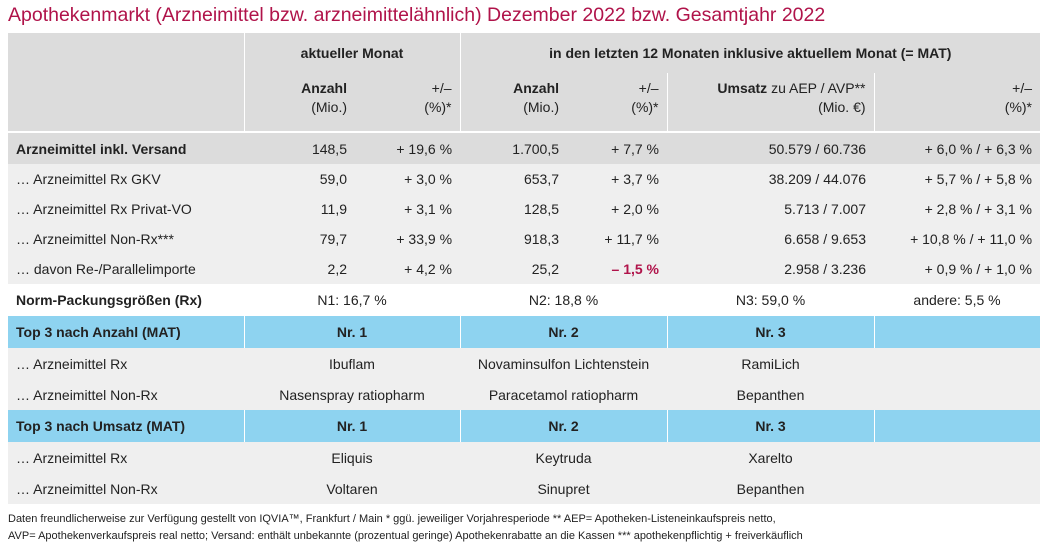  What do you see at coordinates (352, 53) in the screenshot?
I see `header-current-month: aktueller Monat` at bounding box center [352, 53].